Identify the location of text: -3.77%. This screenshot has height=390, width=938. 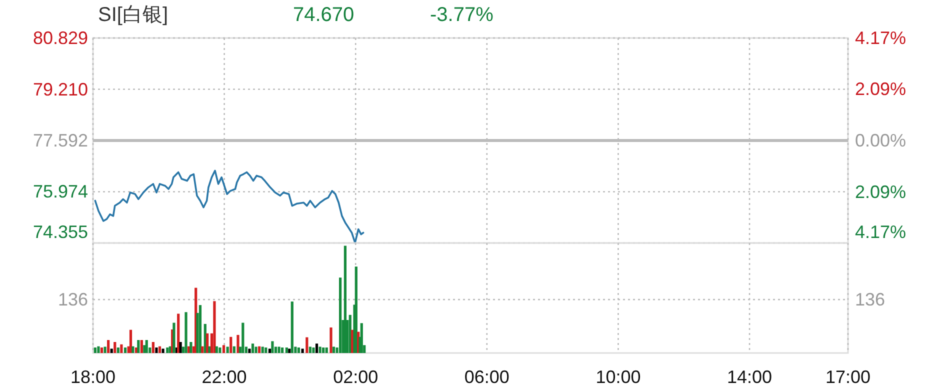
(462, 15).